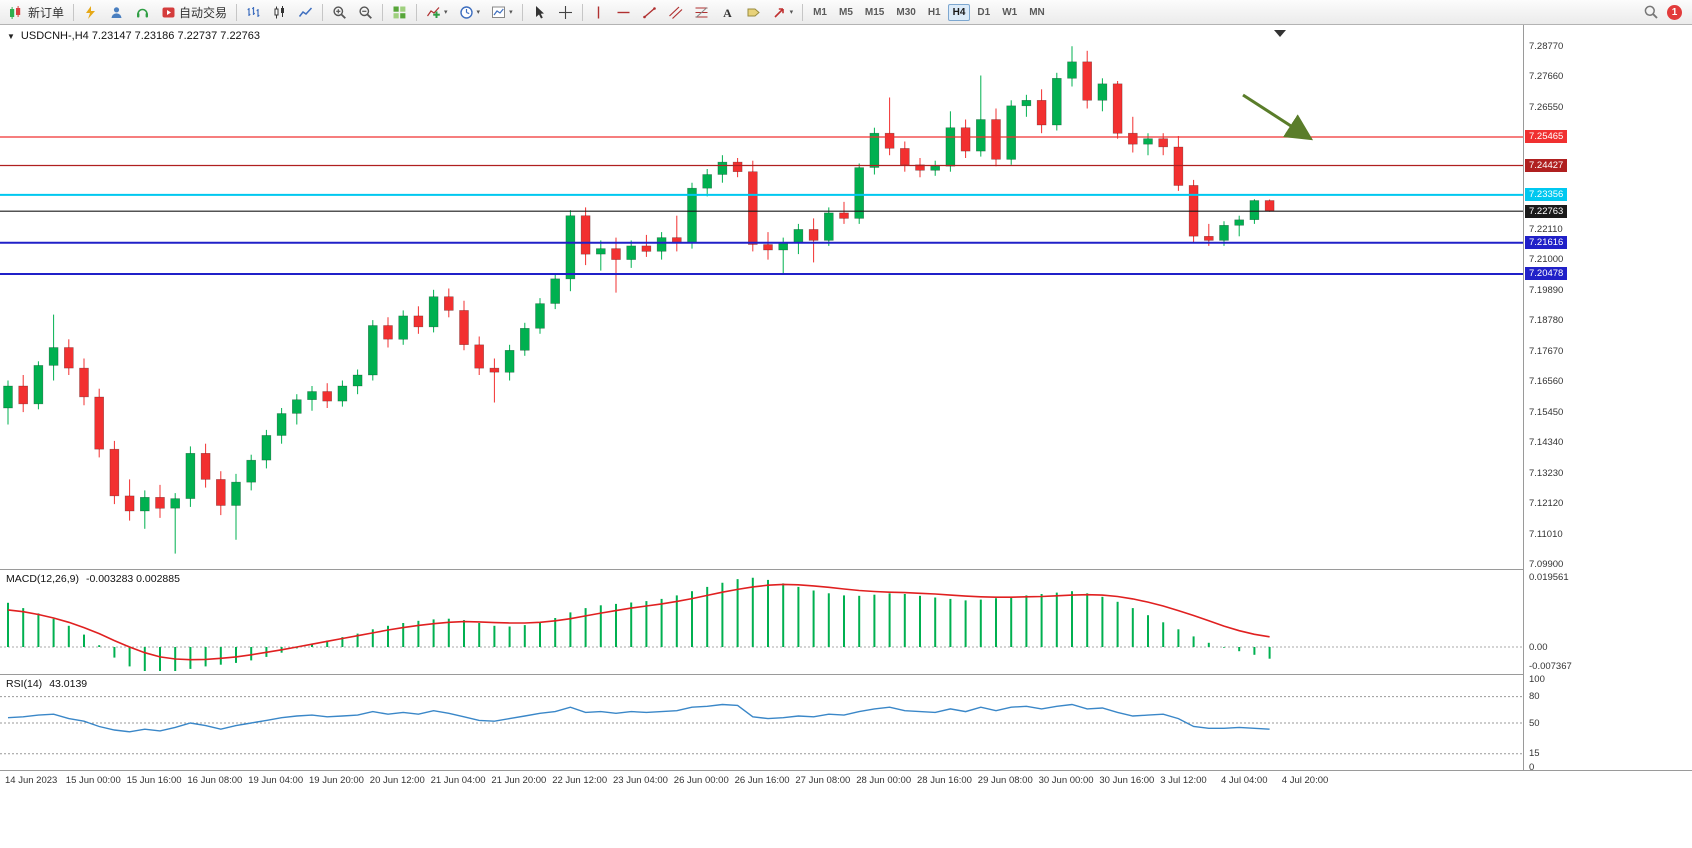 The image size is (1692, 848). I want to click on vertical-line-tool-button, so click(598, 12).